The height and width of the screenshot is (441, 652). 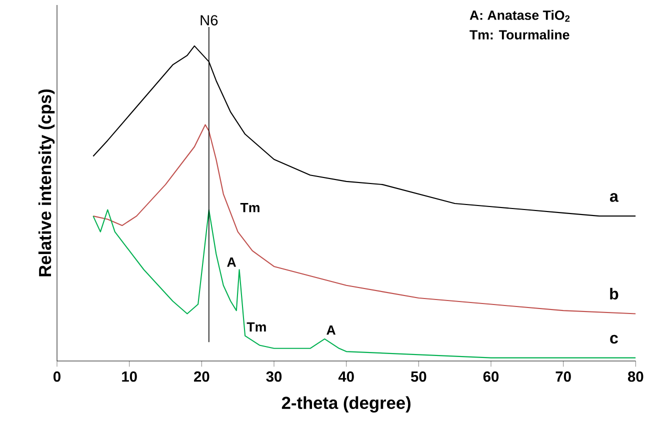 What do you see at coordinates (346, 404) in the screenshot?
I see `x-axis-title: 2-theta (degree)` at bounding box center [346, 404].